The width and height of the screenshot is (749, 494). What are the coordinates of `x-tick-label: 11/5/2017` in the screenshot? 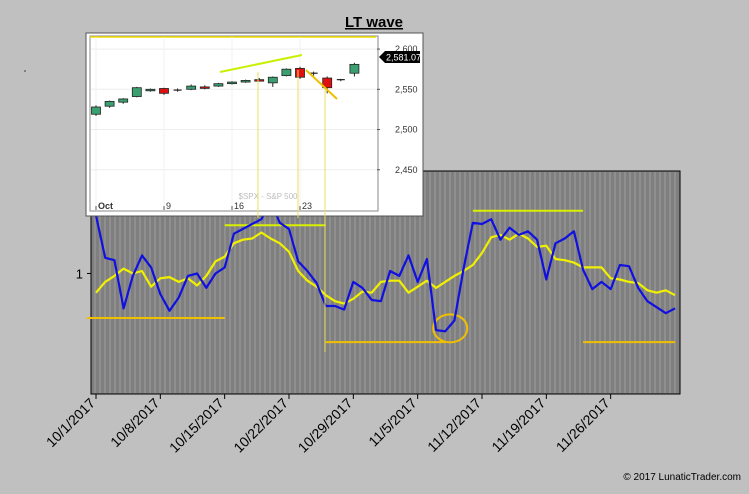 It's located at (392, 422).